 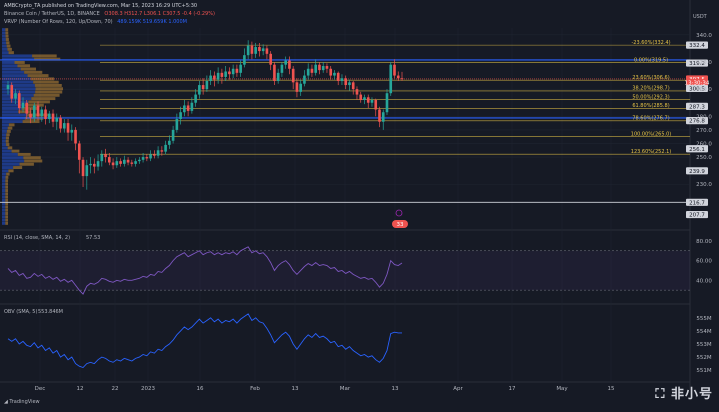 What do you see at coordinates (400, 218) in the screenshot?
I see `event-marker: 33` at bounding box center [400, 218].